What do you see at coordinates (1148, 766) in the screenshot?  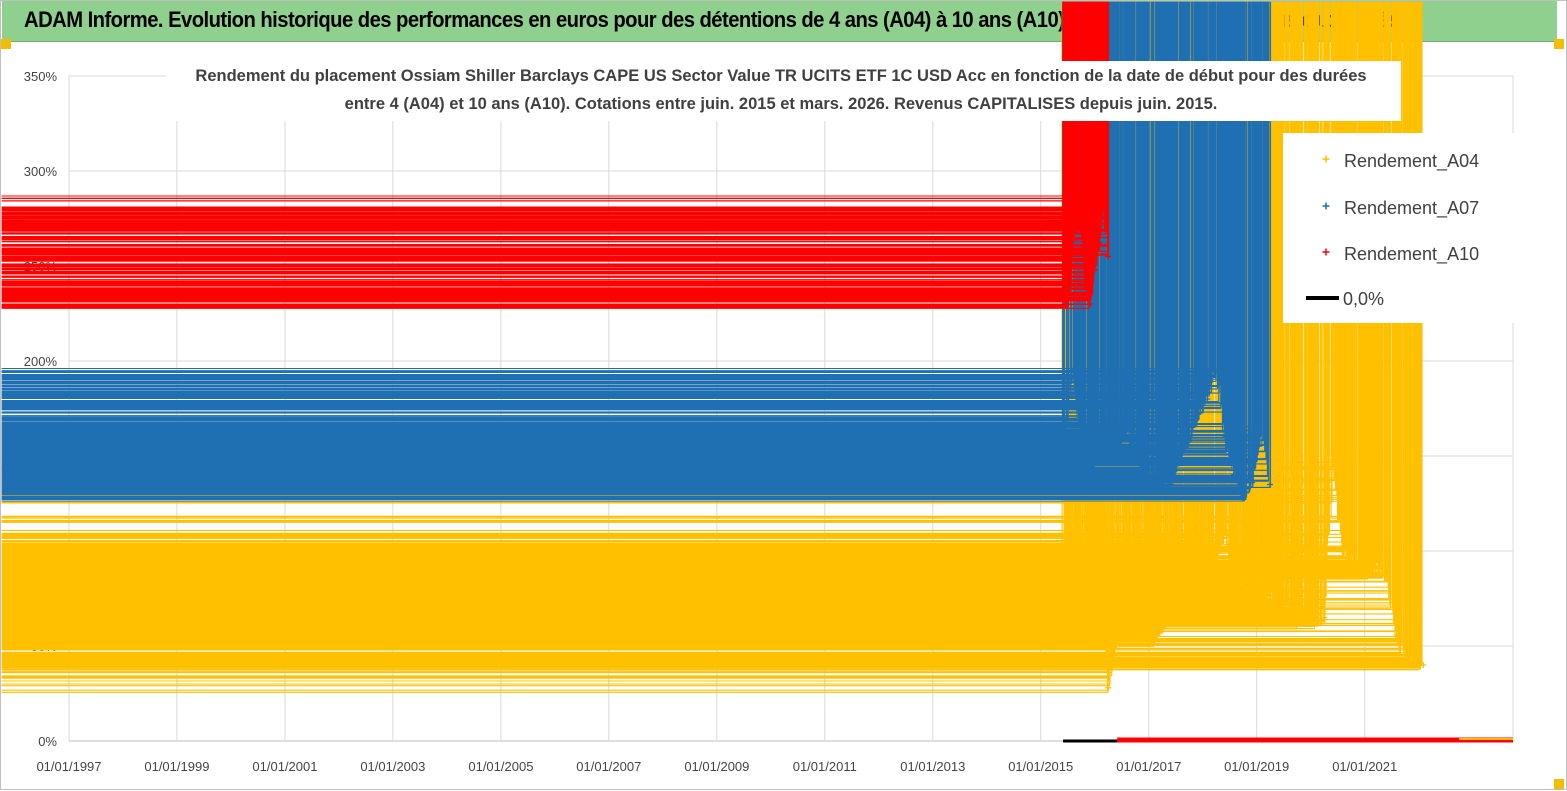 I see `x-tick-label: 01/01/2017` at bounding box center [1148, 766].